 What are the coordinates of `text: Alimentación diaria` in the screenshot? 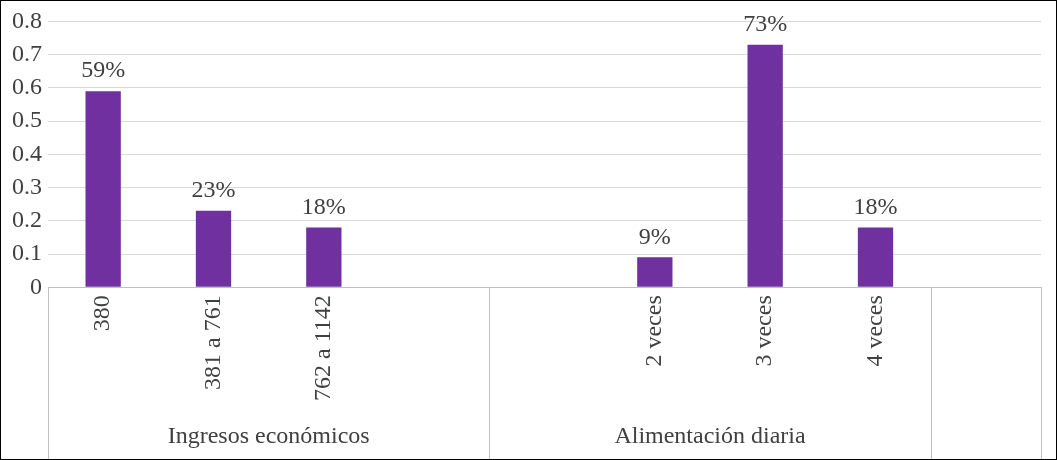 It's located at (710, 435).